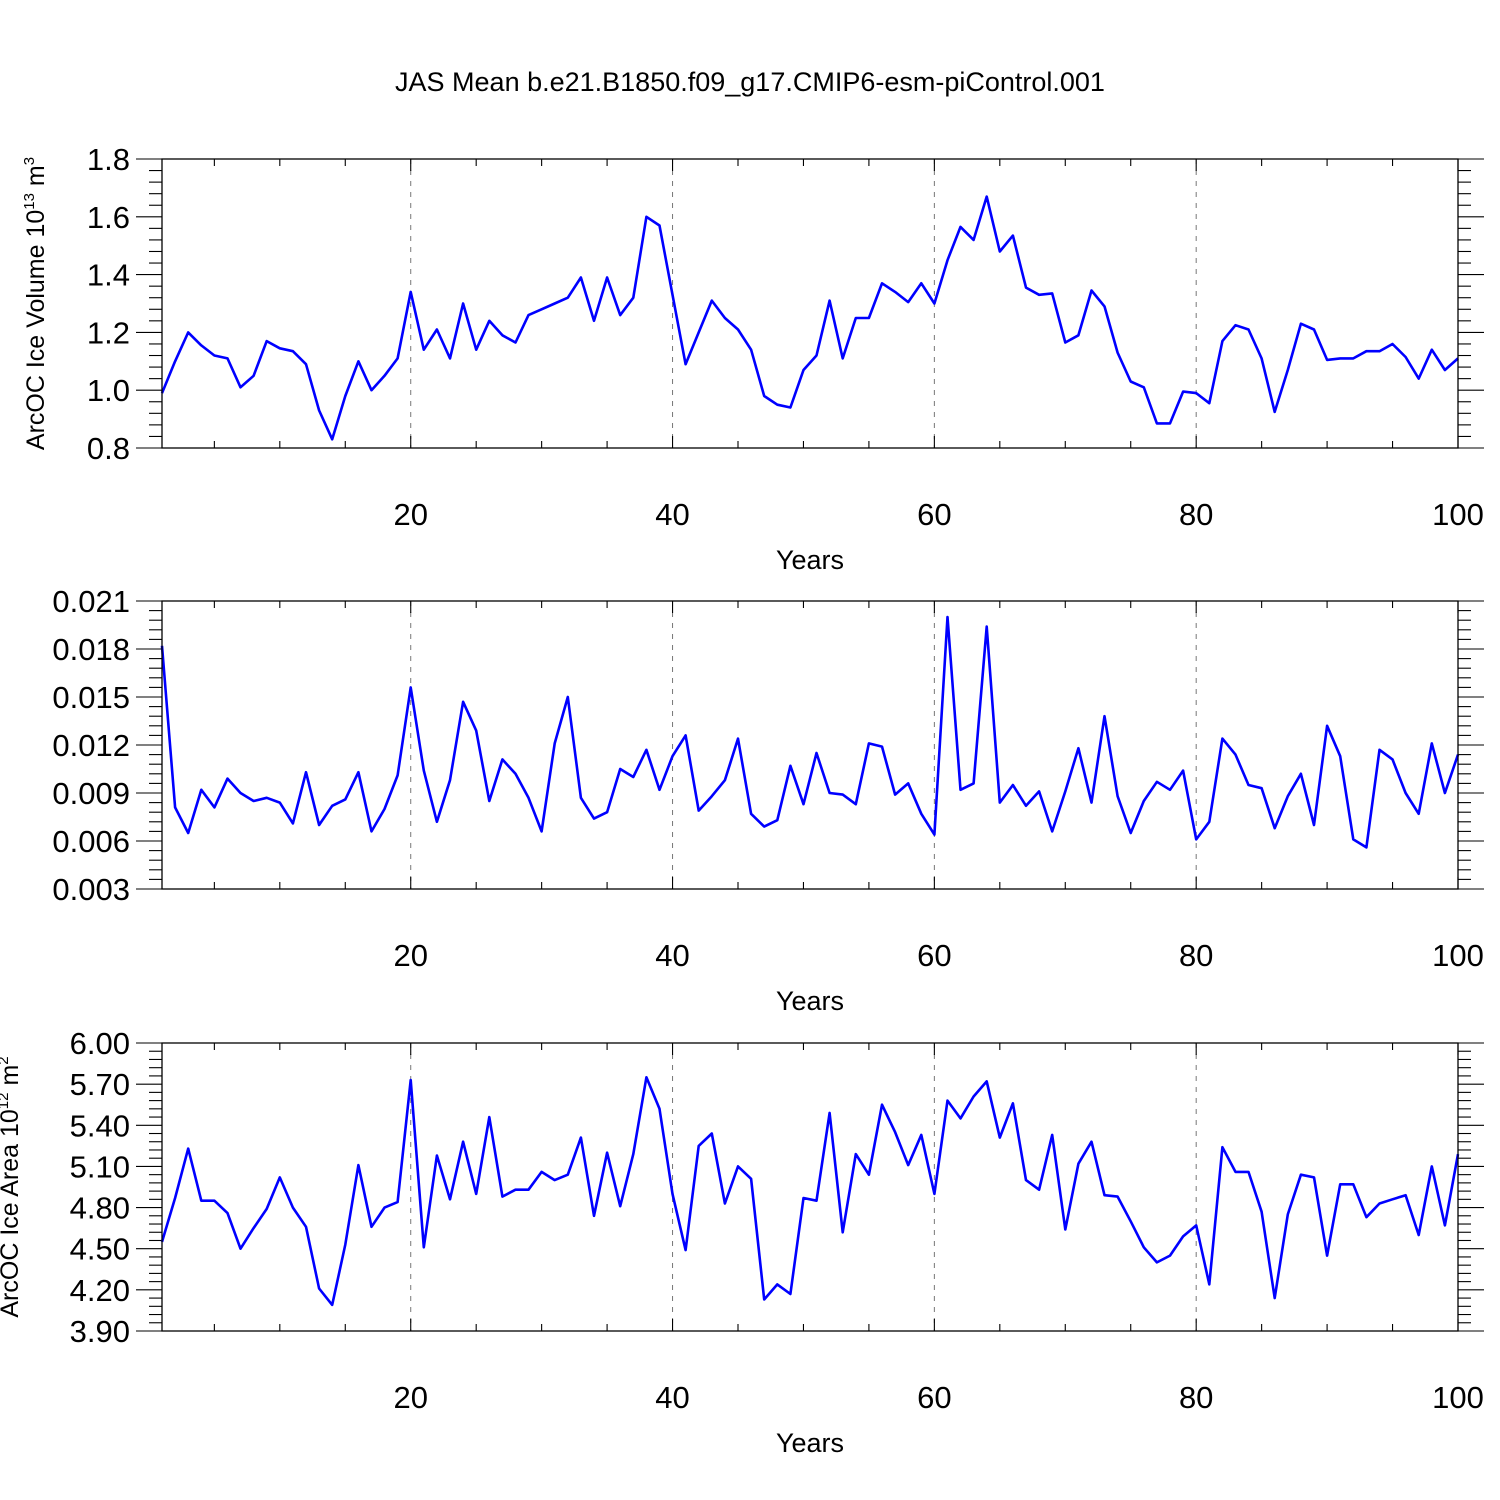  I want to click on y-tick-label: 1.2, so click(108, 332).